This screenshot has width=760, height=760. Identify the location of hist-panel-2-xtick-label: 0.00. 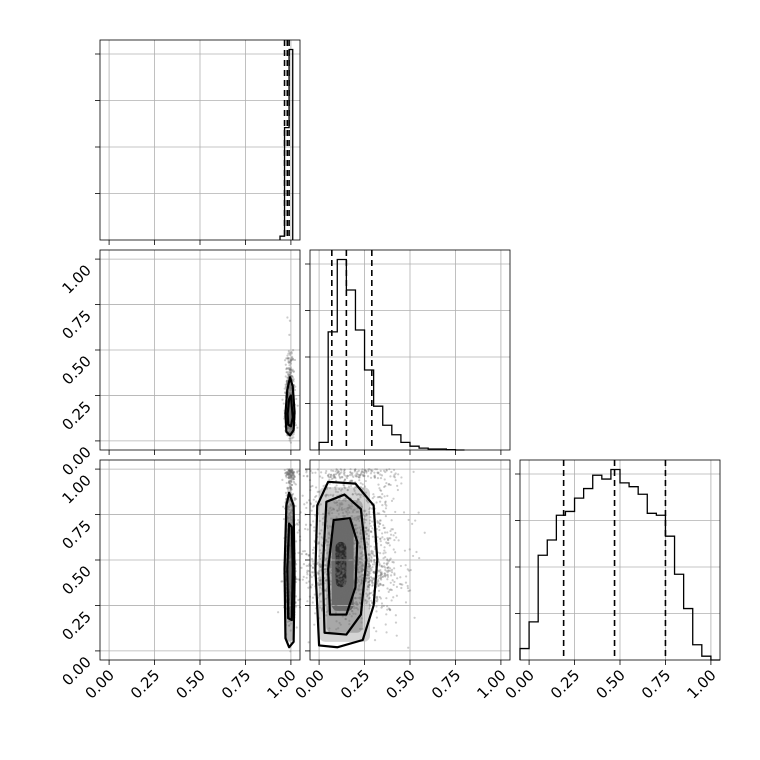
(520, 684).